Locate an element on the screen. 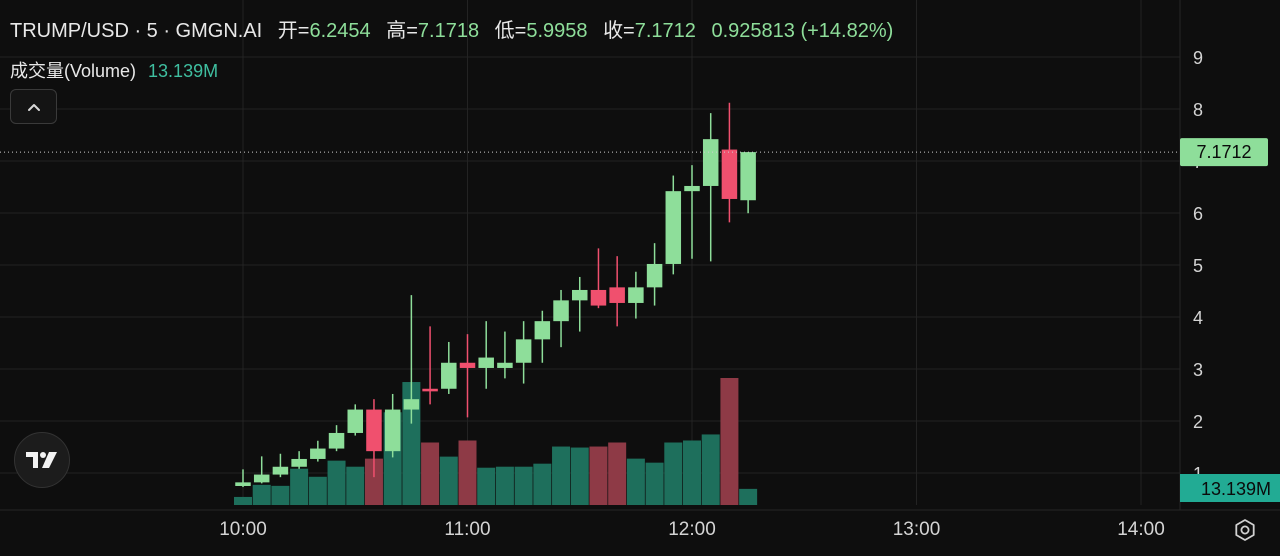 This screenshot has height=556, width=1280. price-tick-label: 2 is located at coordinates (1198, 422).